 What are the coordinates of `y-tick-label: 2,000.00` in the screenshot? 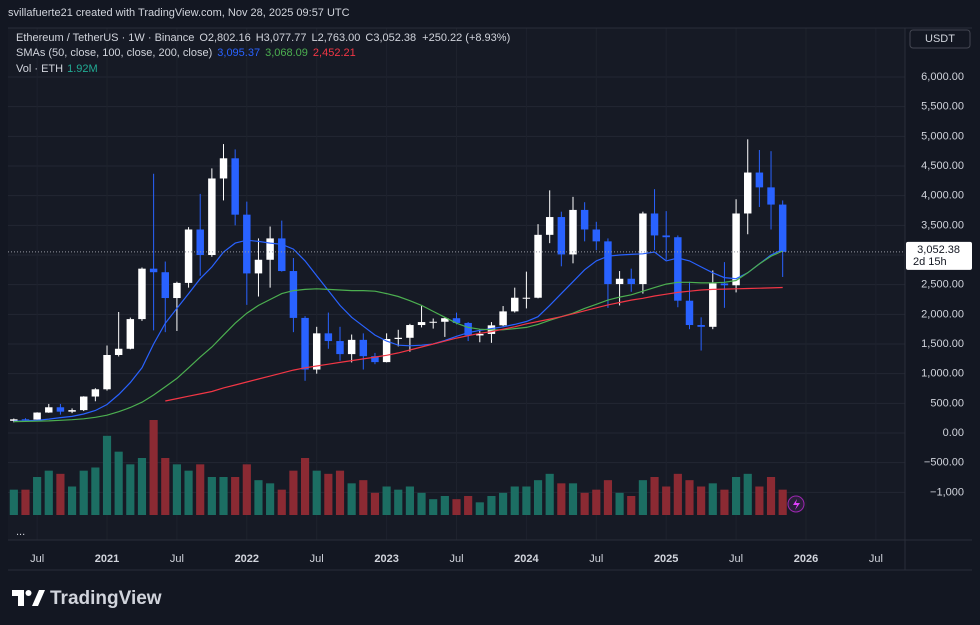 It's located at (942, 314).